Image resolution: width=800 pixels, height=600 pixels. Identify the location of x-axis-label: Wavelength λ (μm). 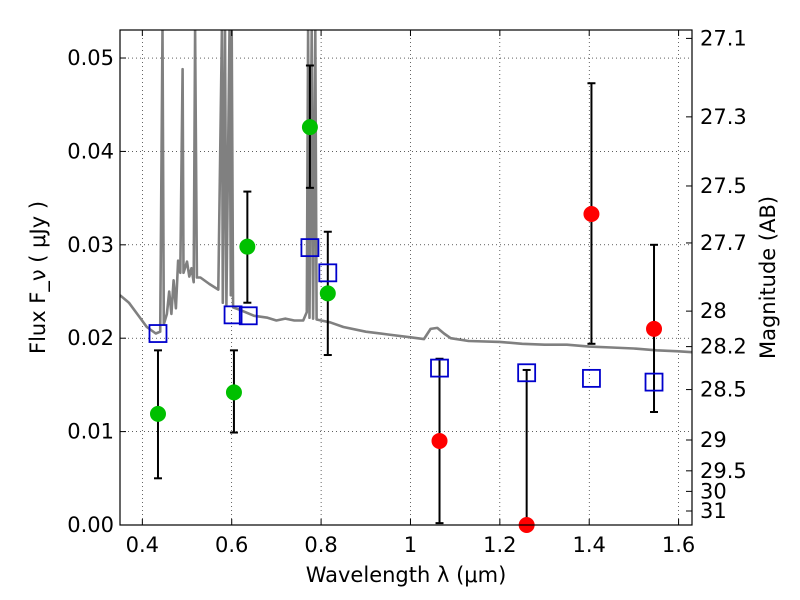
(406, 575).